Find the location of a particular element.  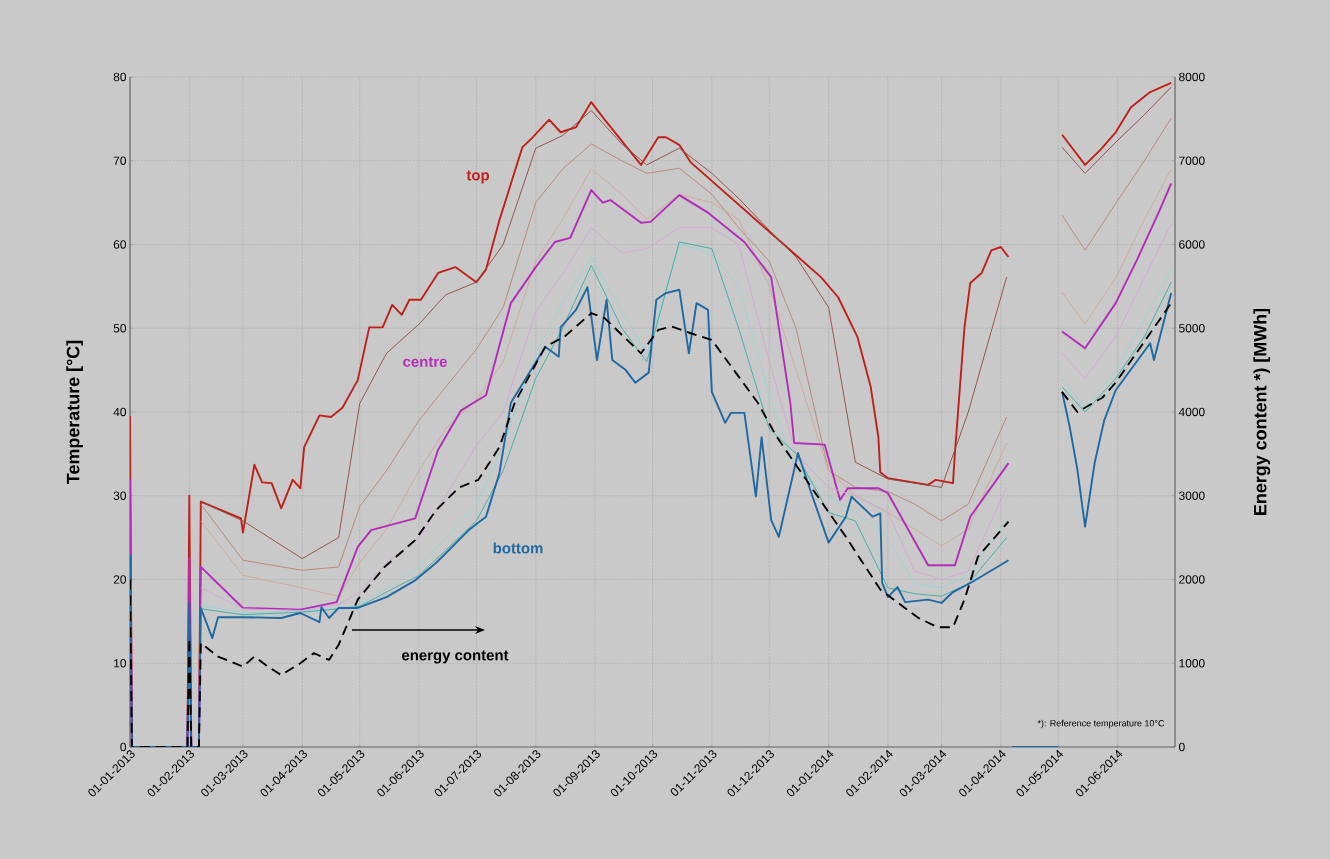

y-tick-label: 60 is located at coordinates (120, 244).